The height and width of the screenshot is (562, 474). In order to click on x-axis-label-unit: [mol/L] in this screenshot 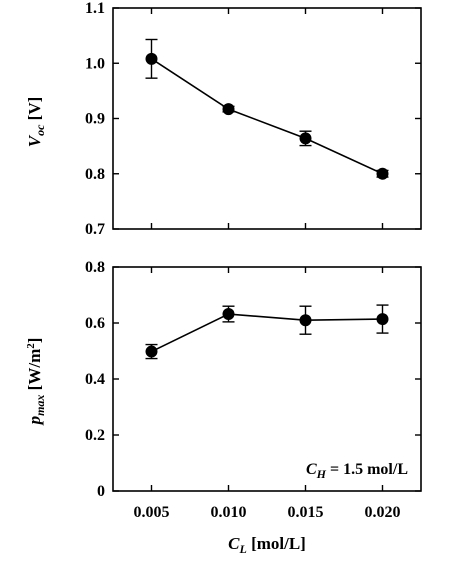, I will do `click(276, 543)`.